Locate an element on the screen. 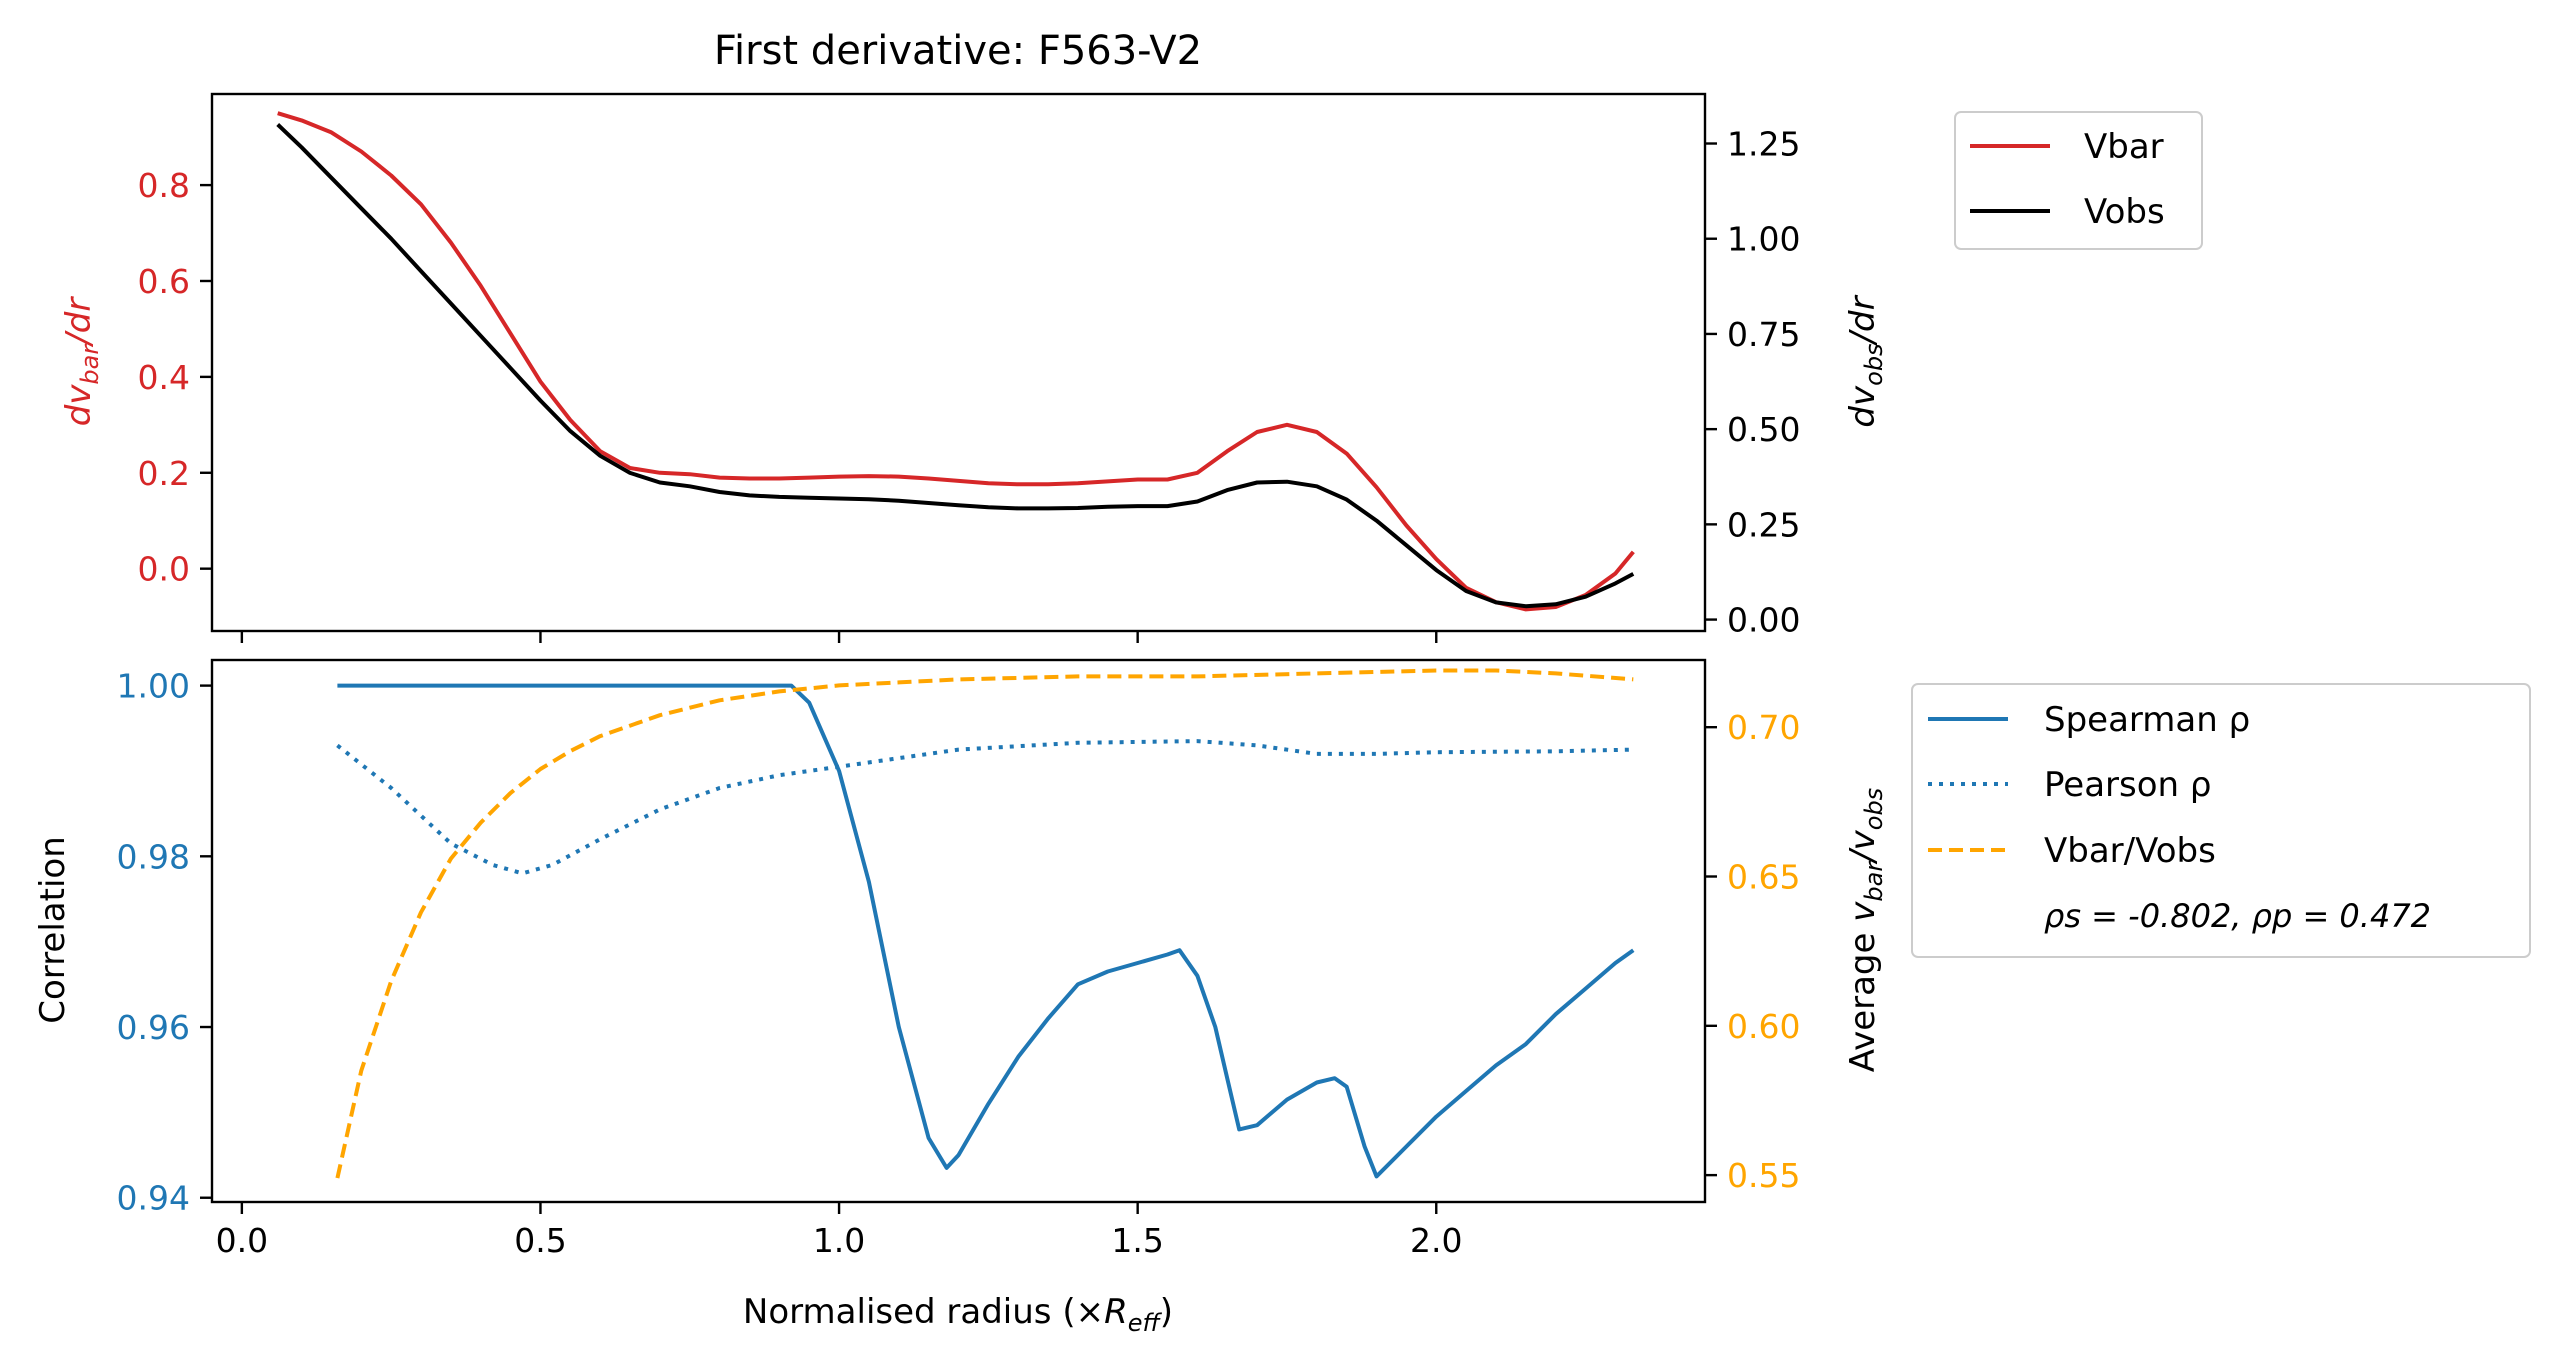 This screenshot has height=1362, width=2555. legend-label-vbar-vobs: Vbar/Vobs is located at coordinates (2130, 851).